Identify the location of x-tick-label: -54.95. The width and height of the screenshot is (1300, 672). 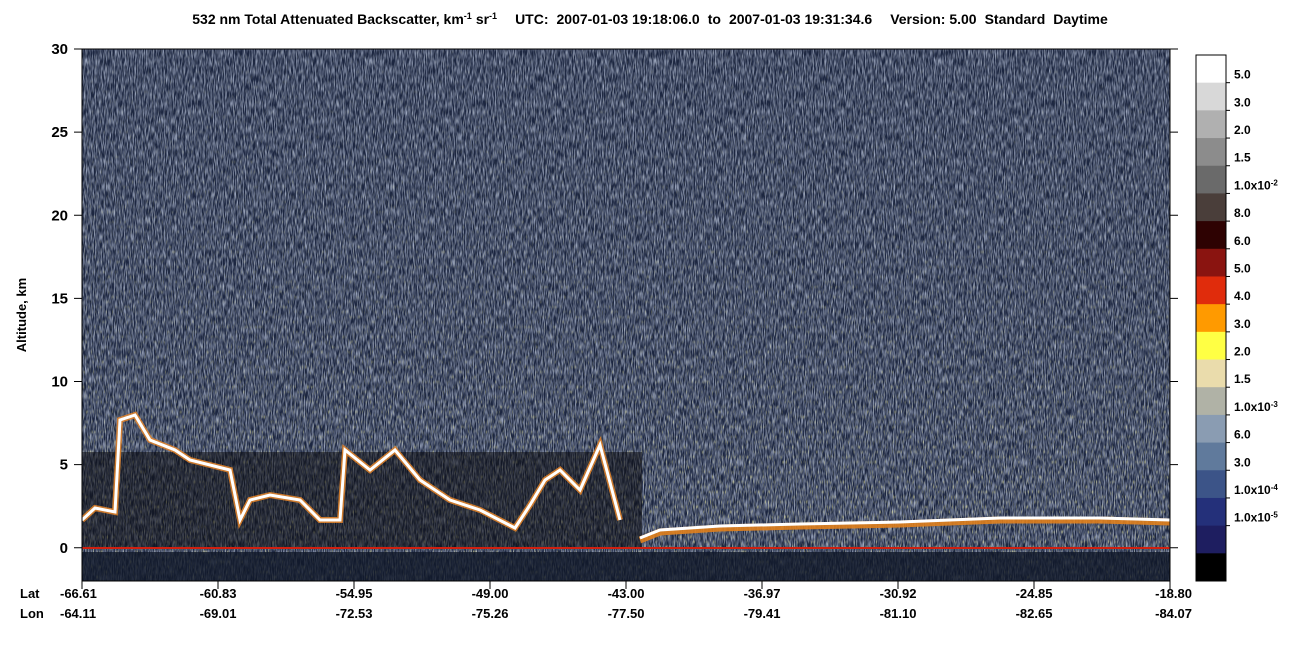
(354, 593).